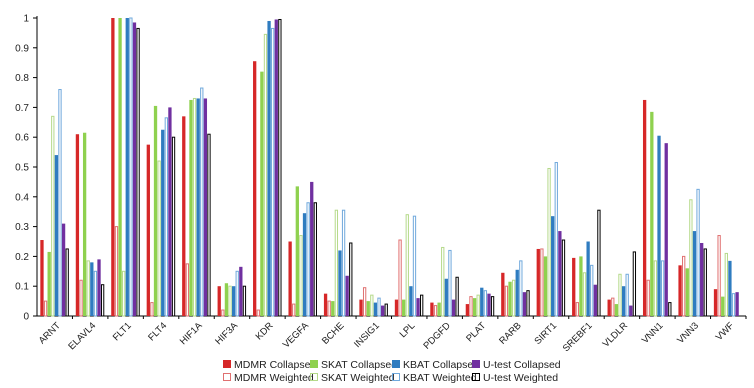  What do you see at coordinates (22, 138) in the screenshot?
I see `y-tick-label: 0.6` at bounding box center [22, 138].